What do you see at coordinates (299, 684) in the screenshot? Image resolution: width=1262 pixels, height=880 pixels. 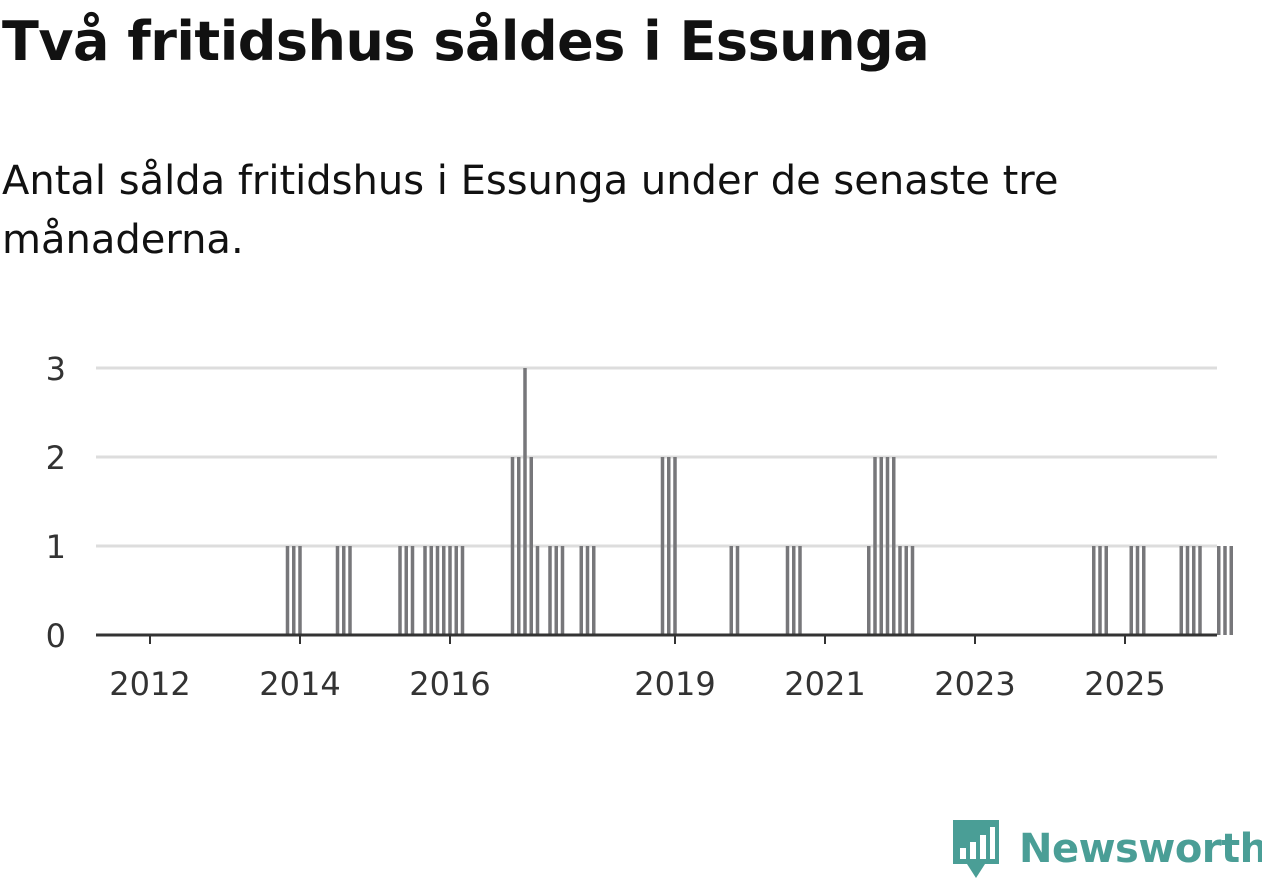 I see `x-tick-label: 2014` at bounding box center [299, 684].